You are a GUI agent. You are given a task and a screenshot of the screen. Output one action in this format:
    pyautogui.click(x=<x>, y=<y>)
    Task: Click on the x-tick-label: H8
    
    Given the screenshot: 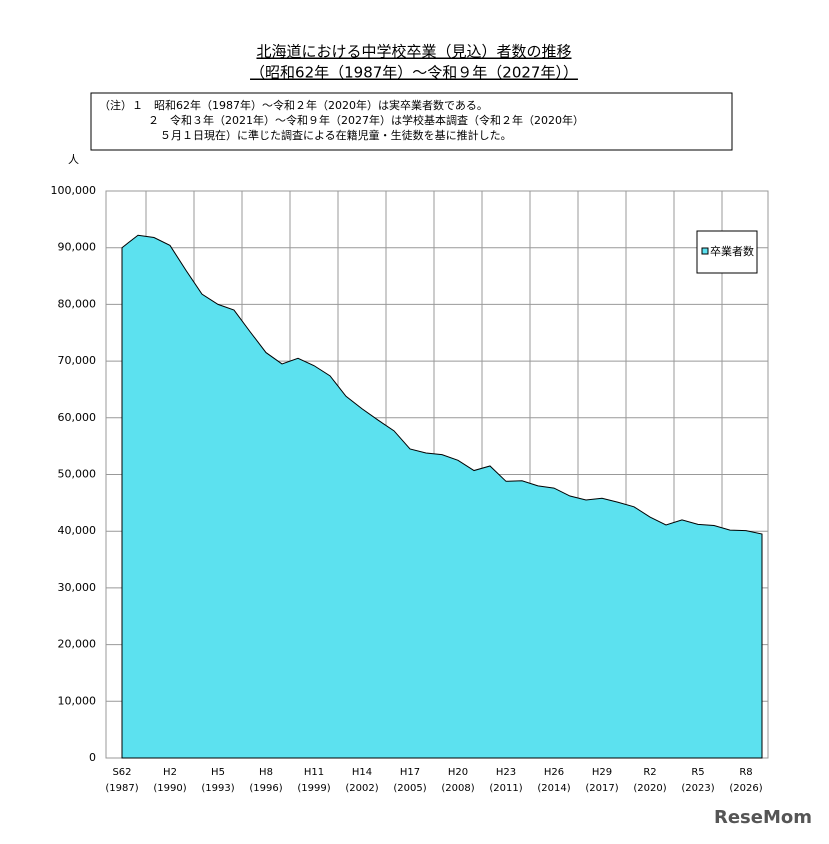 What is the action you would take?
    pyautogui.click(x=266, y=772)
    